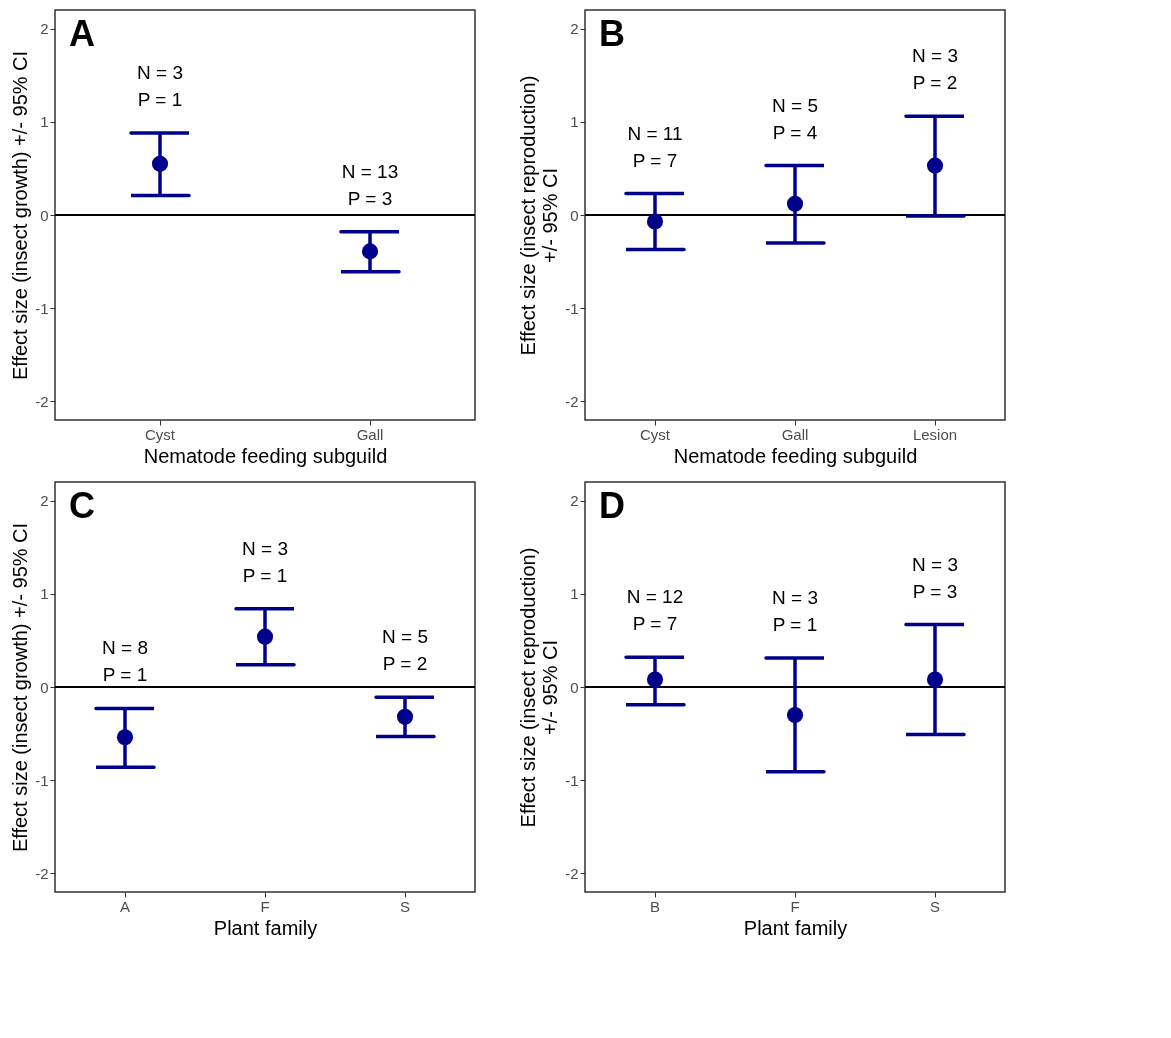 The height and width of the screenshot is (1038, 1171). Describe the element at coordinates (82, 33) in the screenshot. I see `chart-title: A` at that location.